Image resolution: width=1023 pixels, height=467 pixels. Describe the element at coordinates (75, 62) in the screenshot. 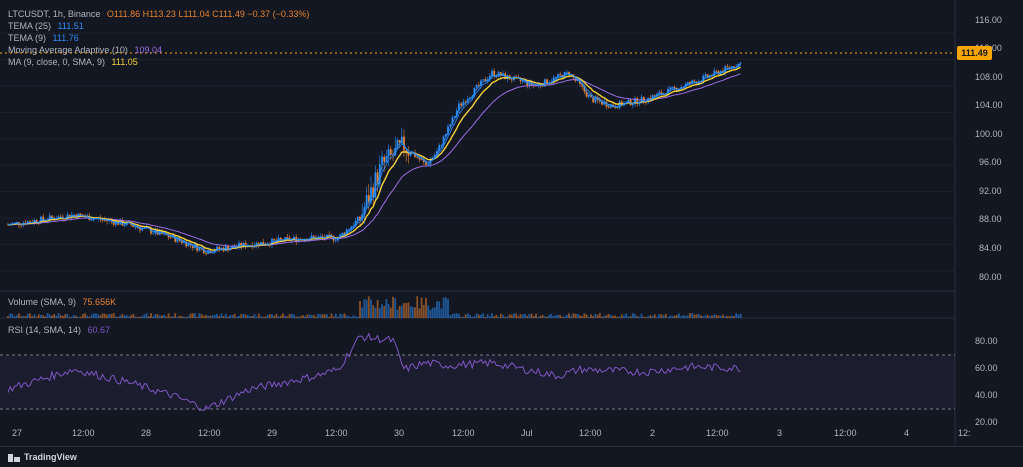

I see `ma-legend: MA (9, close, 0, SMA, 9) 111.05` at that location.